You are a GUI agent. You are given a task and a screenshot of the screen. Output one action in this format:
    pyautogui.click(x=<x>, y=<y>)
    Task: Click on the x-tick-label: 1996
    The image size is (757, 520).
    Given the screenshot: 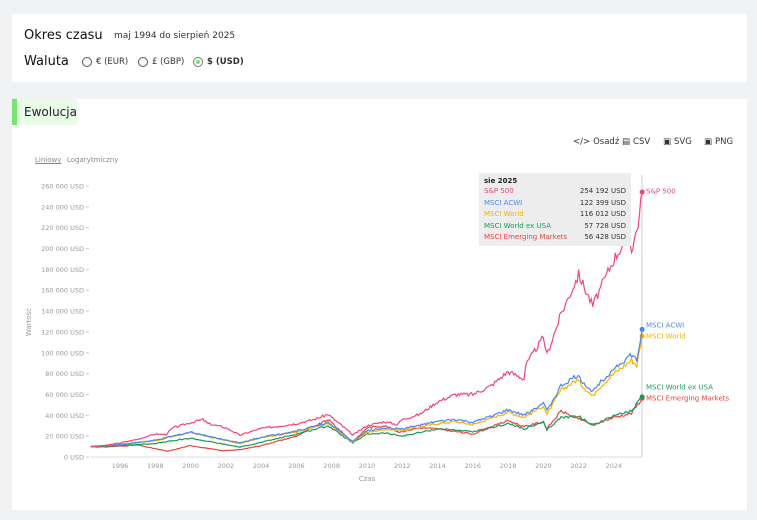 What is the action you would take?
    pyautogui.click(x=120, y=466)
    